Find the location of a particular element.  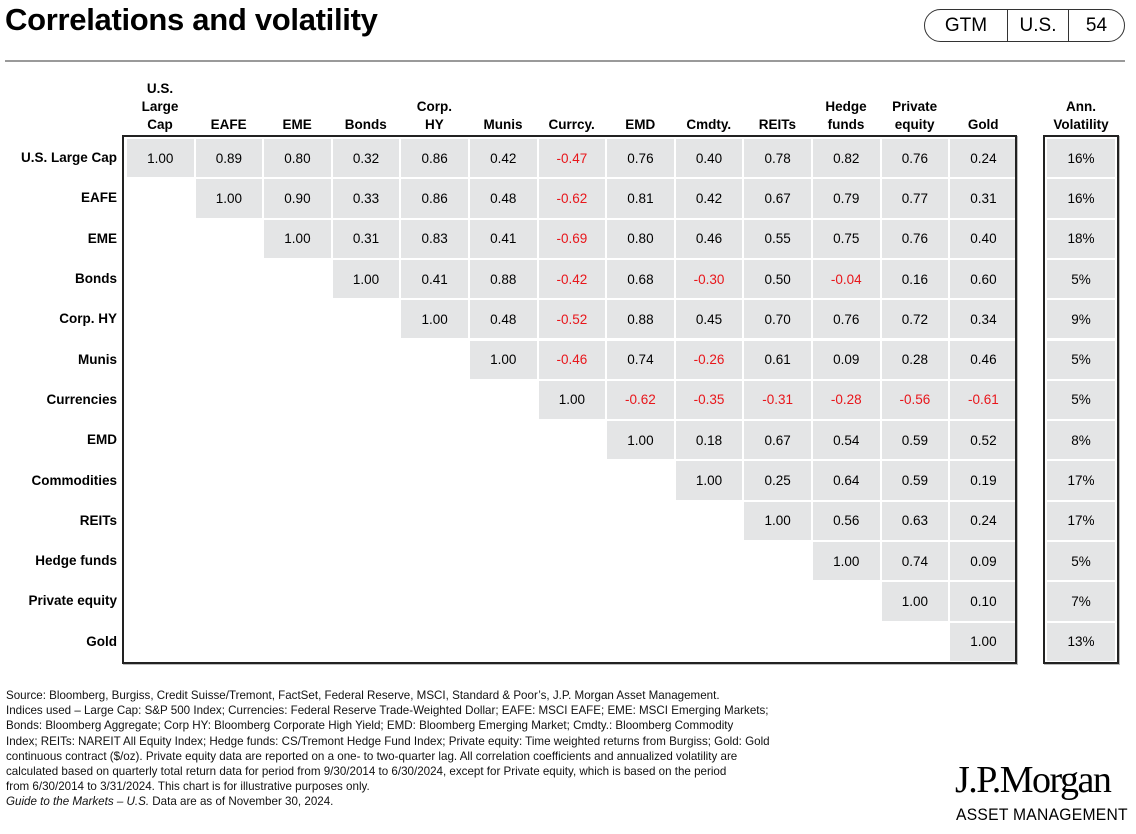

badge-region: U.S. is located at coordinates (1038, 25).